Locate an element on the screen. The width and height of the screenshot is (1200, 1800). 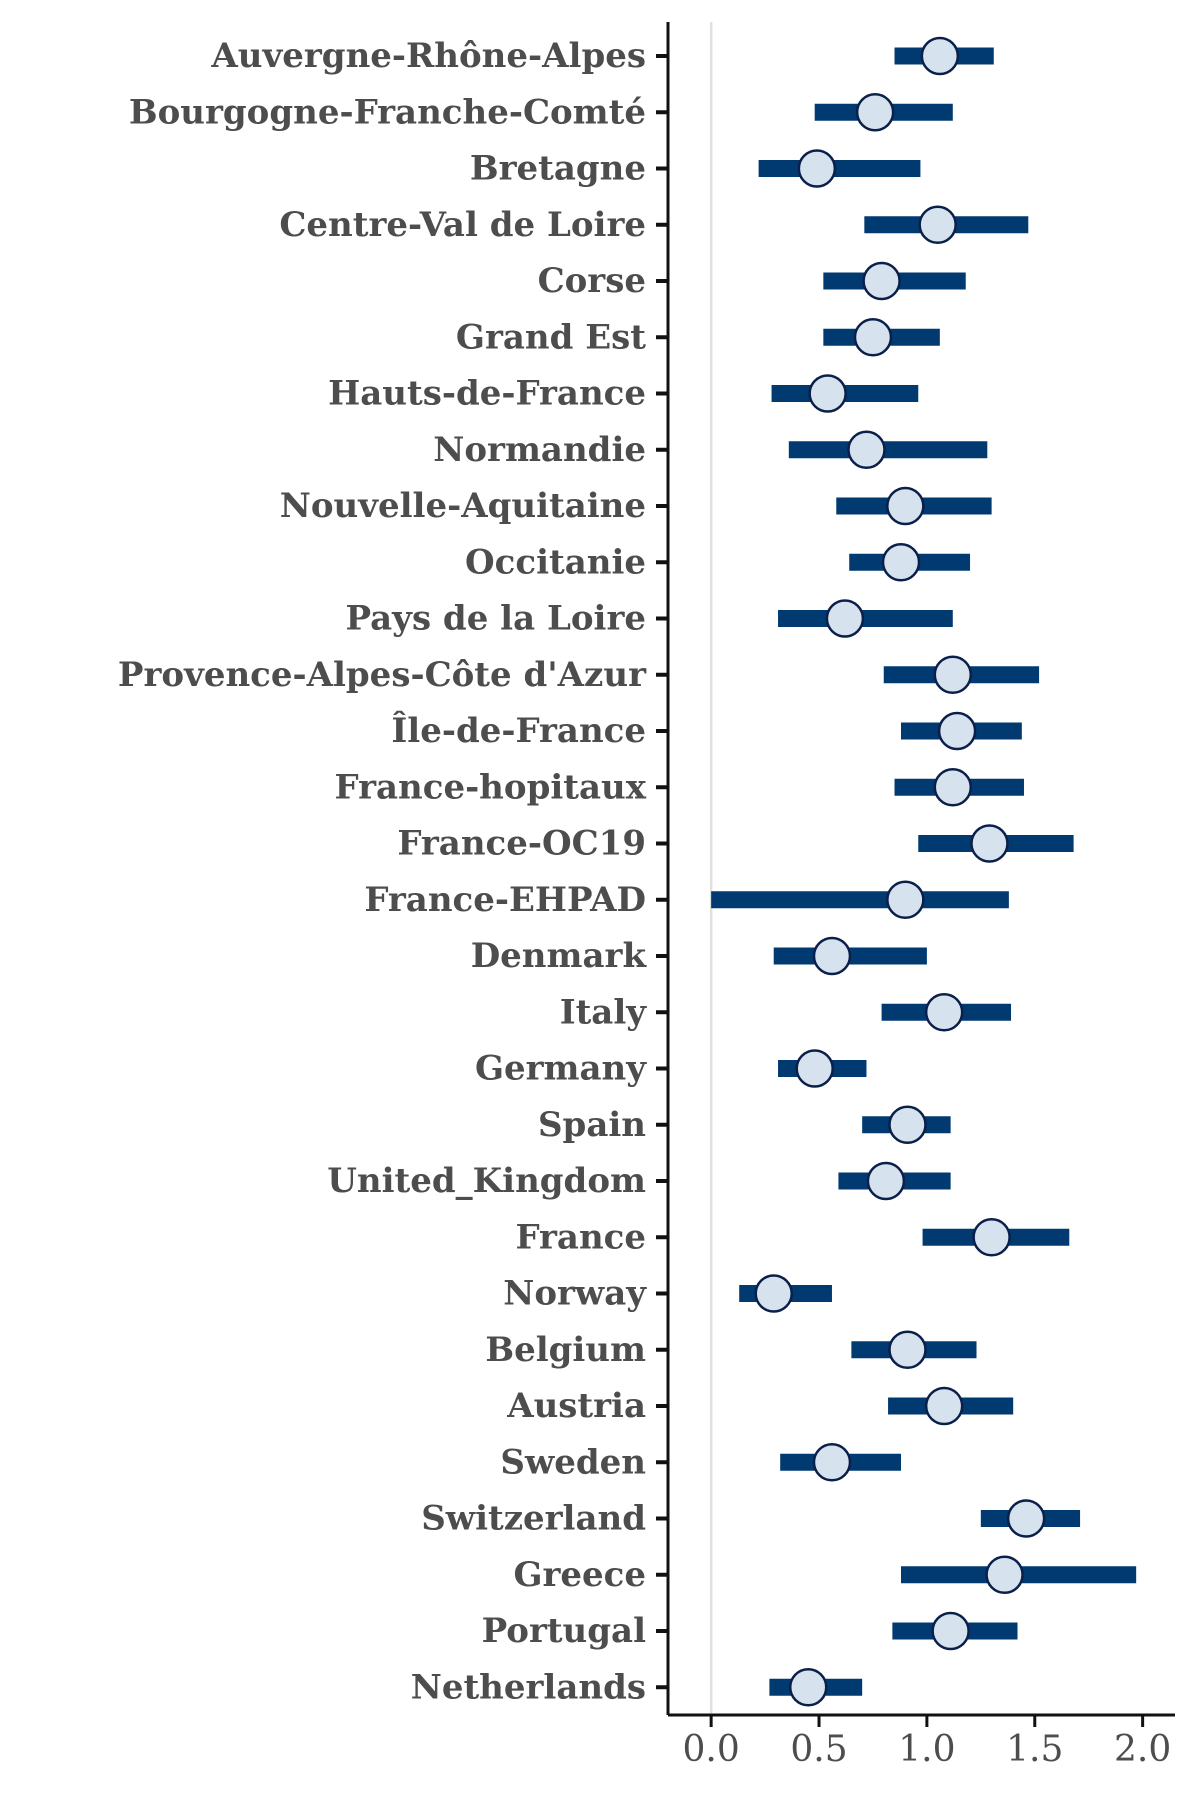
row-20: Spain is located at coordinates (744, 1125).